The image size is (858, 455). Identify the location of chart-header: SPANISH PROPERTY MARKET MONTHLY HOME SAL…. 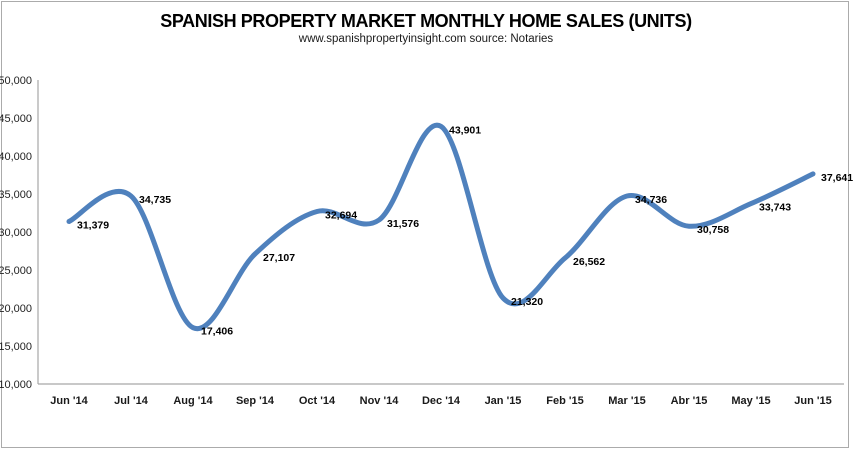
(426, 28).